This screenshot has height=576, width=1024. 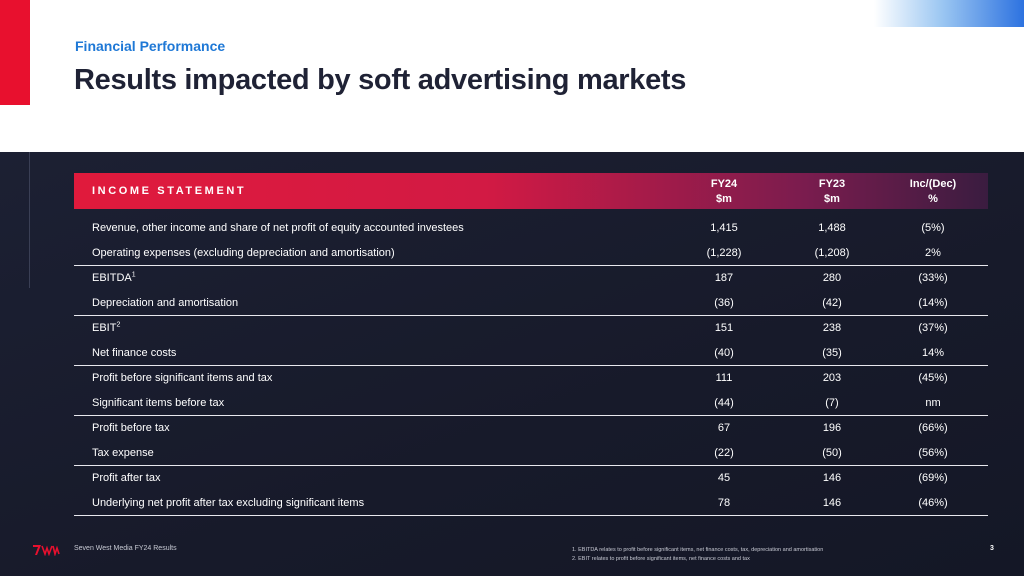 I want to click on cell-fy24: 151, so click(x=724, y=328).